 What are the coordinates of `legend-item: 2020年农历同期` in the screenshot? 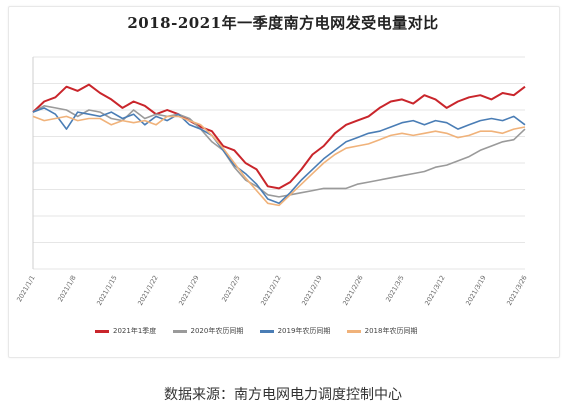 It's located at (208, 331).